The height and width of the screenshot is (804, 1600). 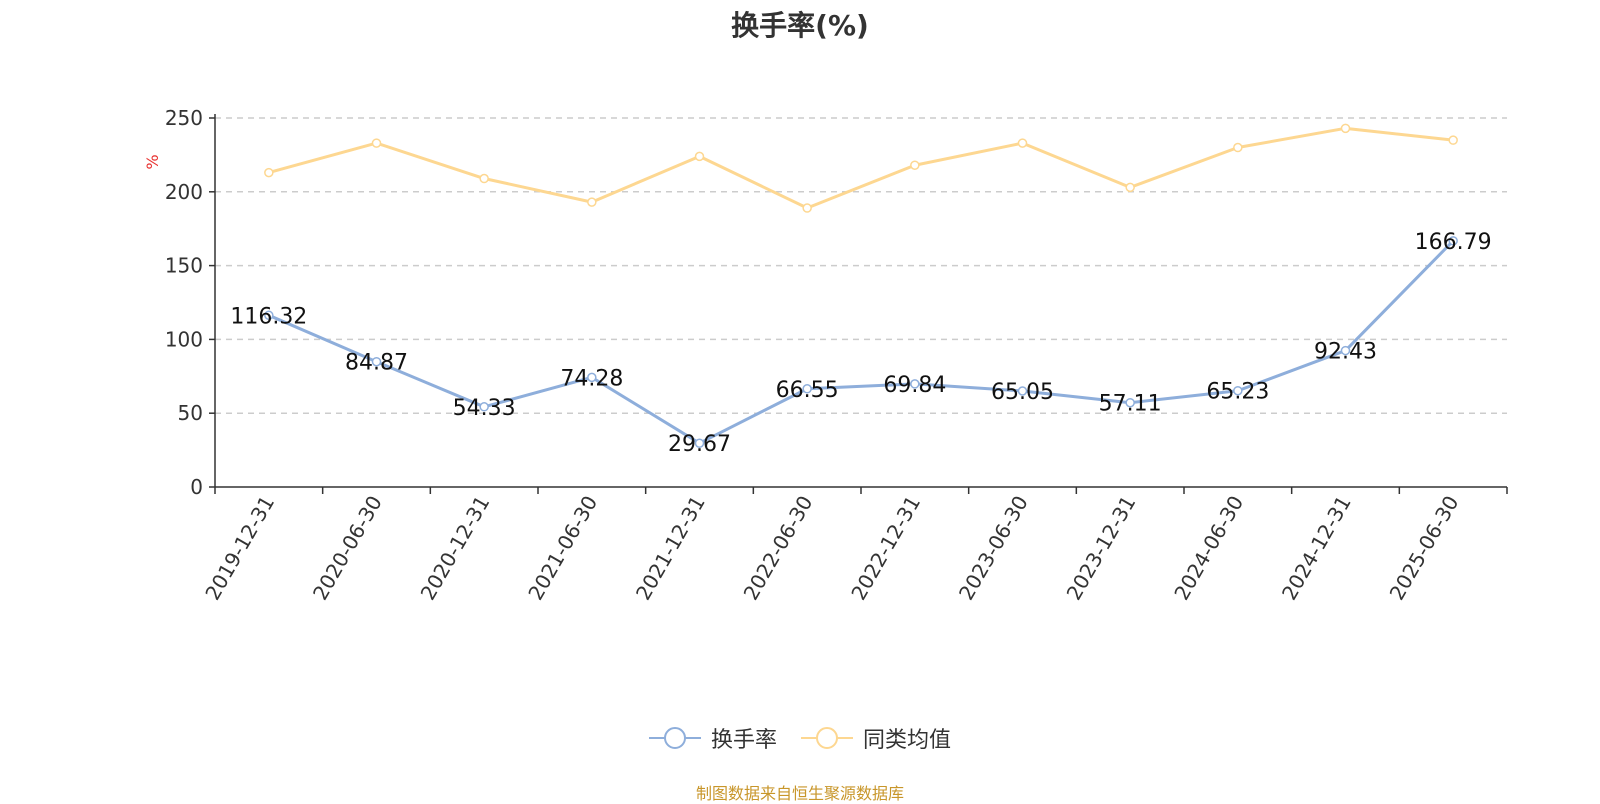 I want to click on x-tick-label: 2024-06-30, so click(x=1208, y=548).